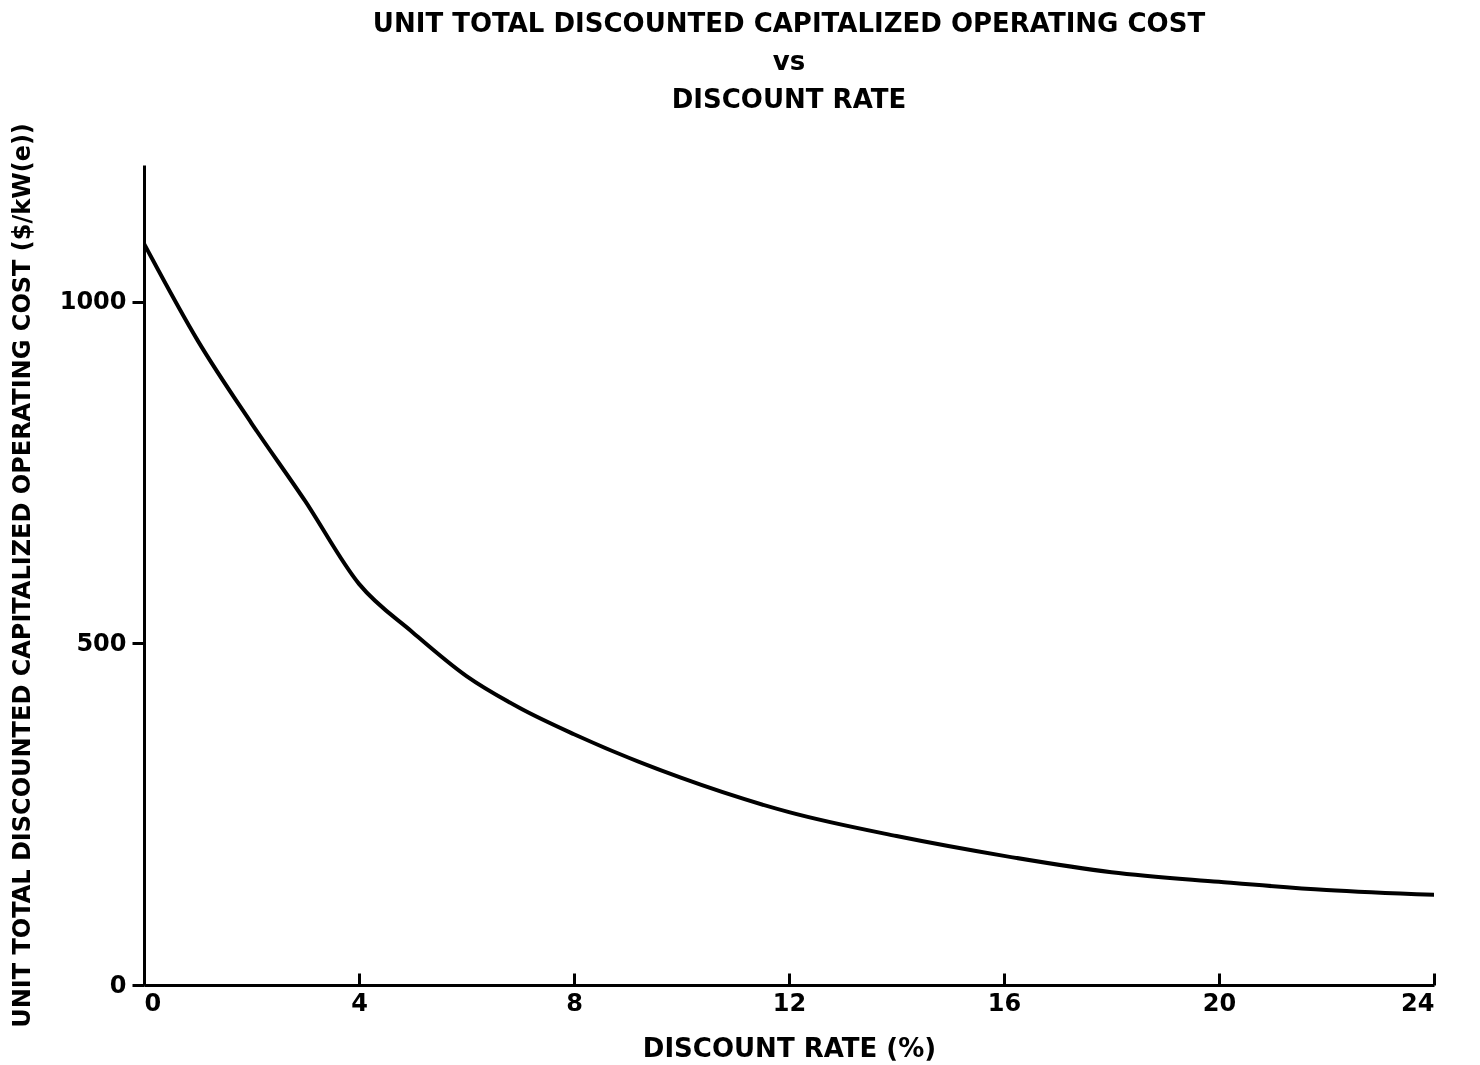  I want to click on x-tick-label: 0, so click(153, 1002).